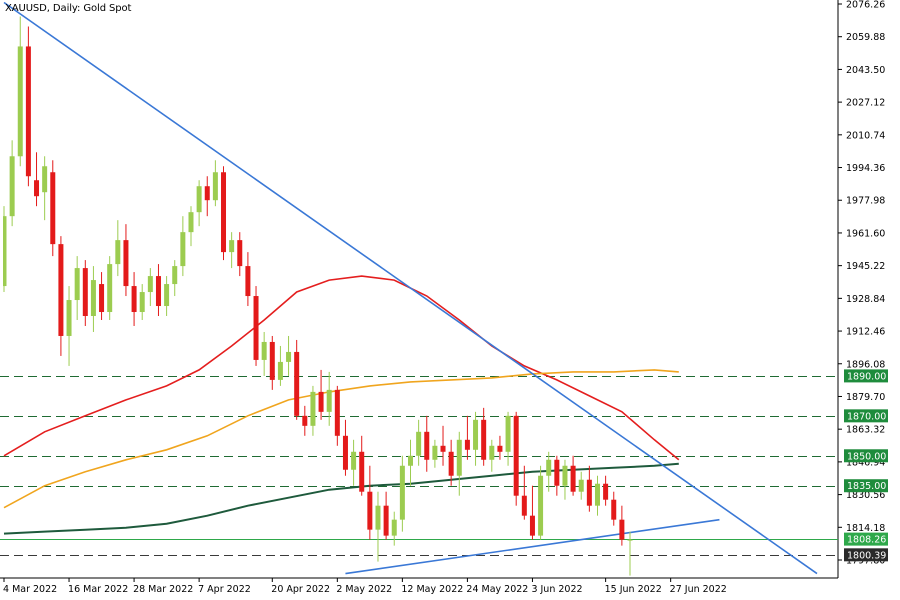 This screenshot has width=900, height=600. I want to click on y-tick-label: 2059.88, so click(865, 37).